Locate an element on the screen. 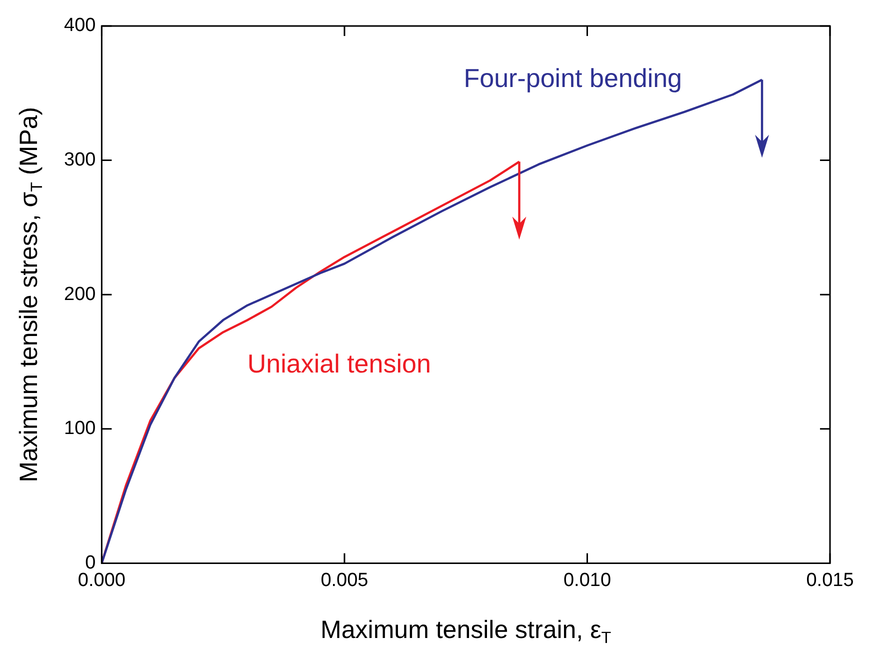 The width and height of the screenshot is (876, 665). y-tick-label: 200 is located at coordinates (80, 294).